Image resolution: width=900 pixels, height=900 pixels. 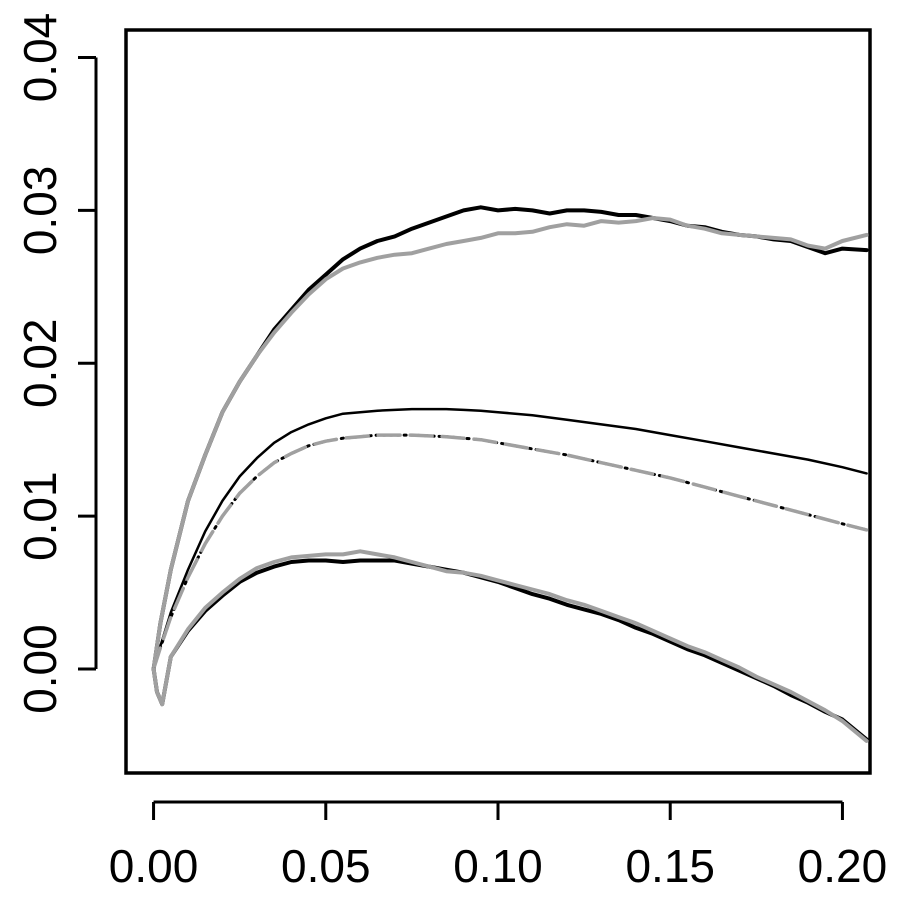 What do you see at coordinates (154, 866) in the screenshot?
I see `x-tick-label: 0.00` at bounding box center [154, 866].